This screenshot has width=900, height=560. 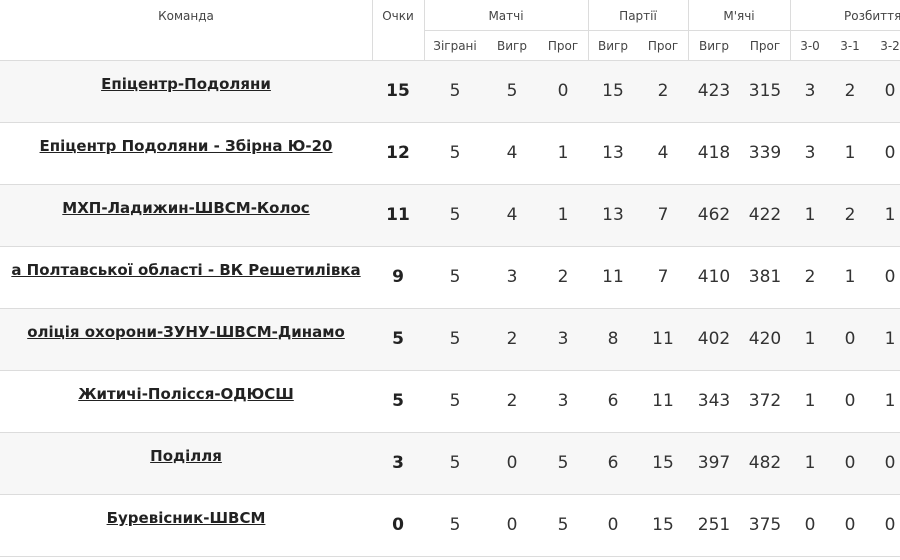 What do you see at coordinates (186, 84) in the screenshot?
I see `team-link: Епіцентр-Подоляни` at bounding box center [186, 84].